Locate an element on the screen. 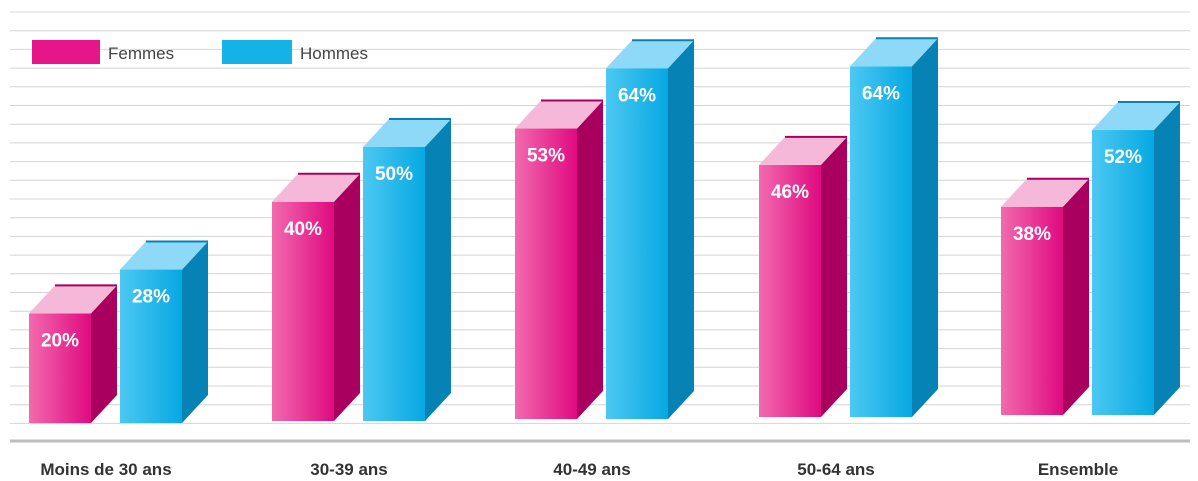  bar-femmes-0: 20% is located at coordinates (73, 353).